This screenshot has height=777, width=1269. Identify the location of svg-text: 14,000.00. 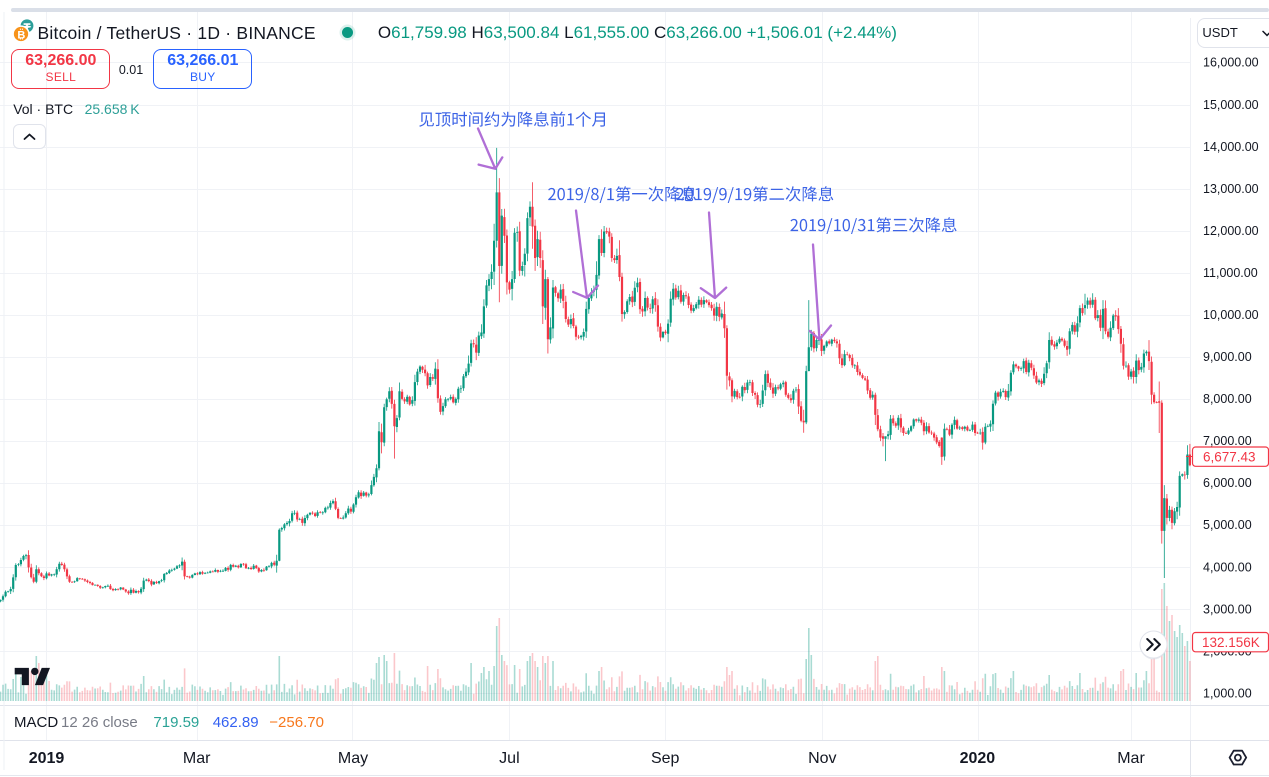
(1231, 147).